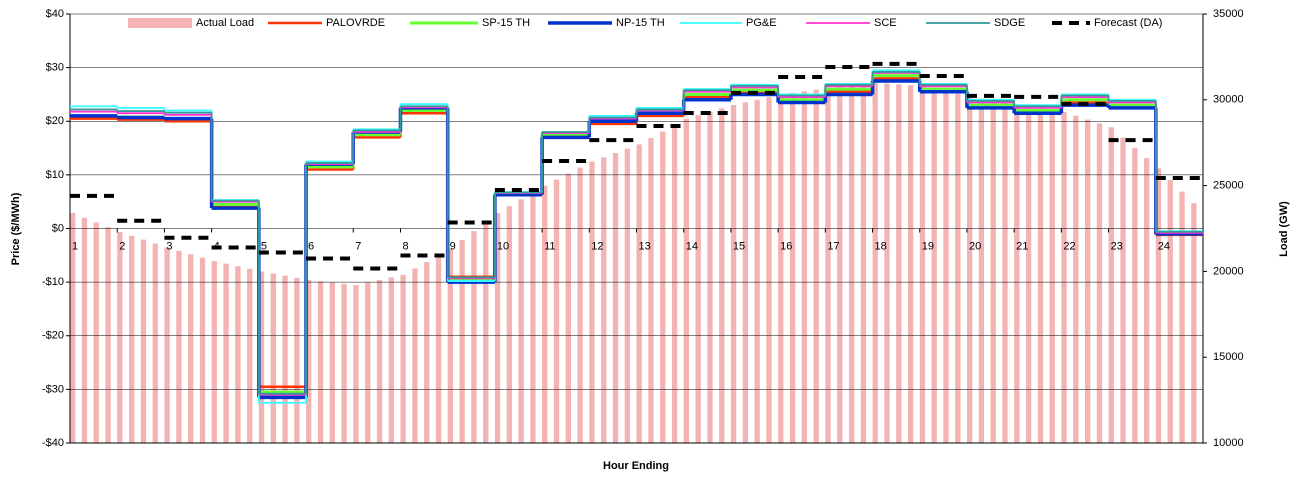 This screenshot has height=483, width=1297. Describe the element at coordinates (16, 228) in the screenshot. I see `y-axis-title: Price ($/MWh)` at that location.